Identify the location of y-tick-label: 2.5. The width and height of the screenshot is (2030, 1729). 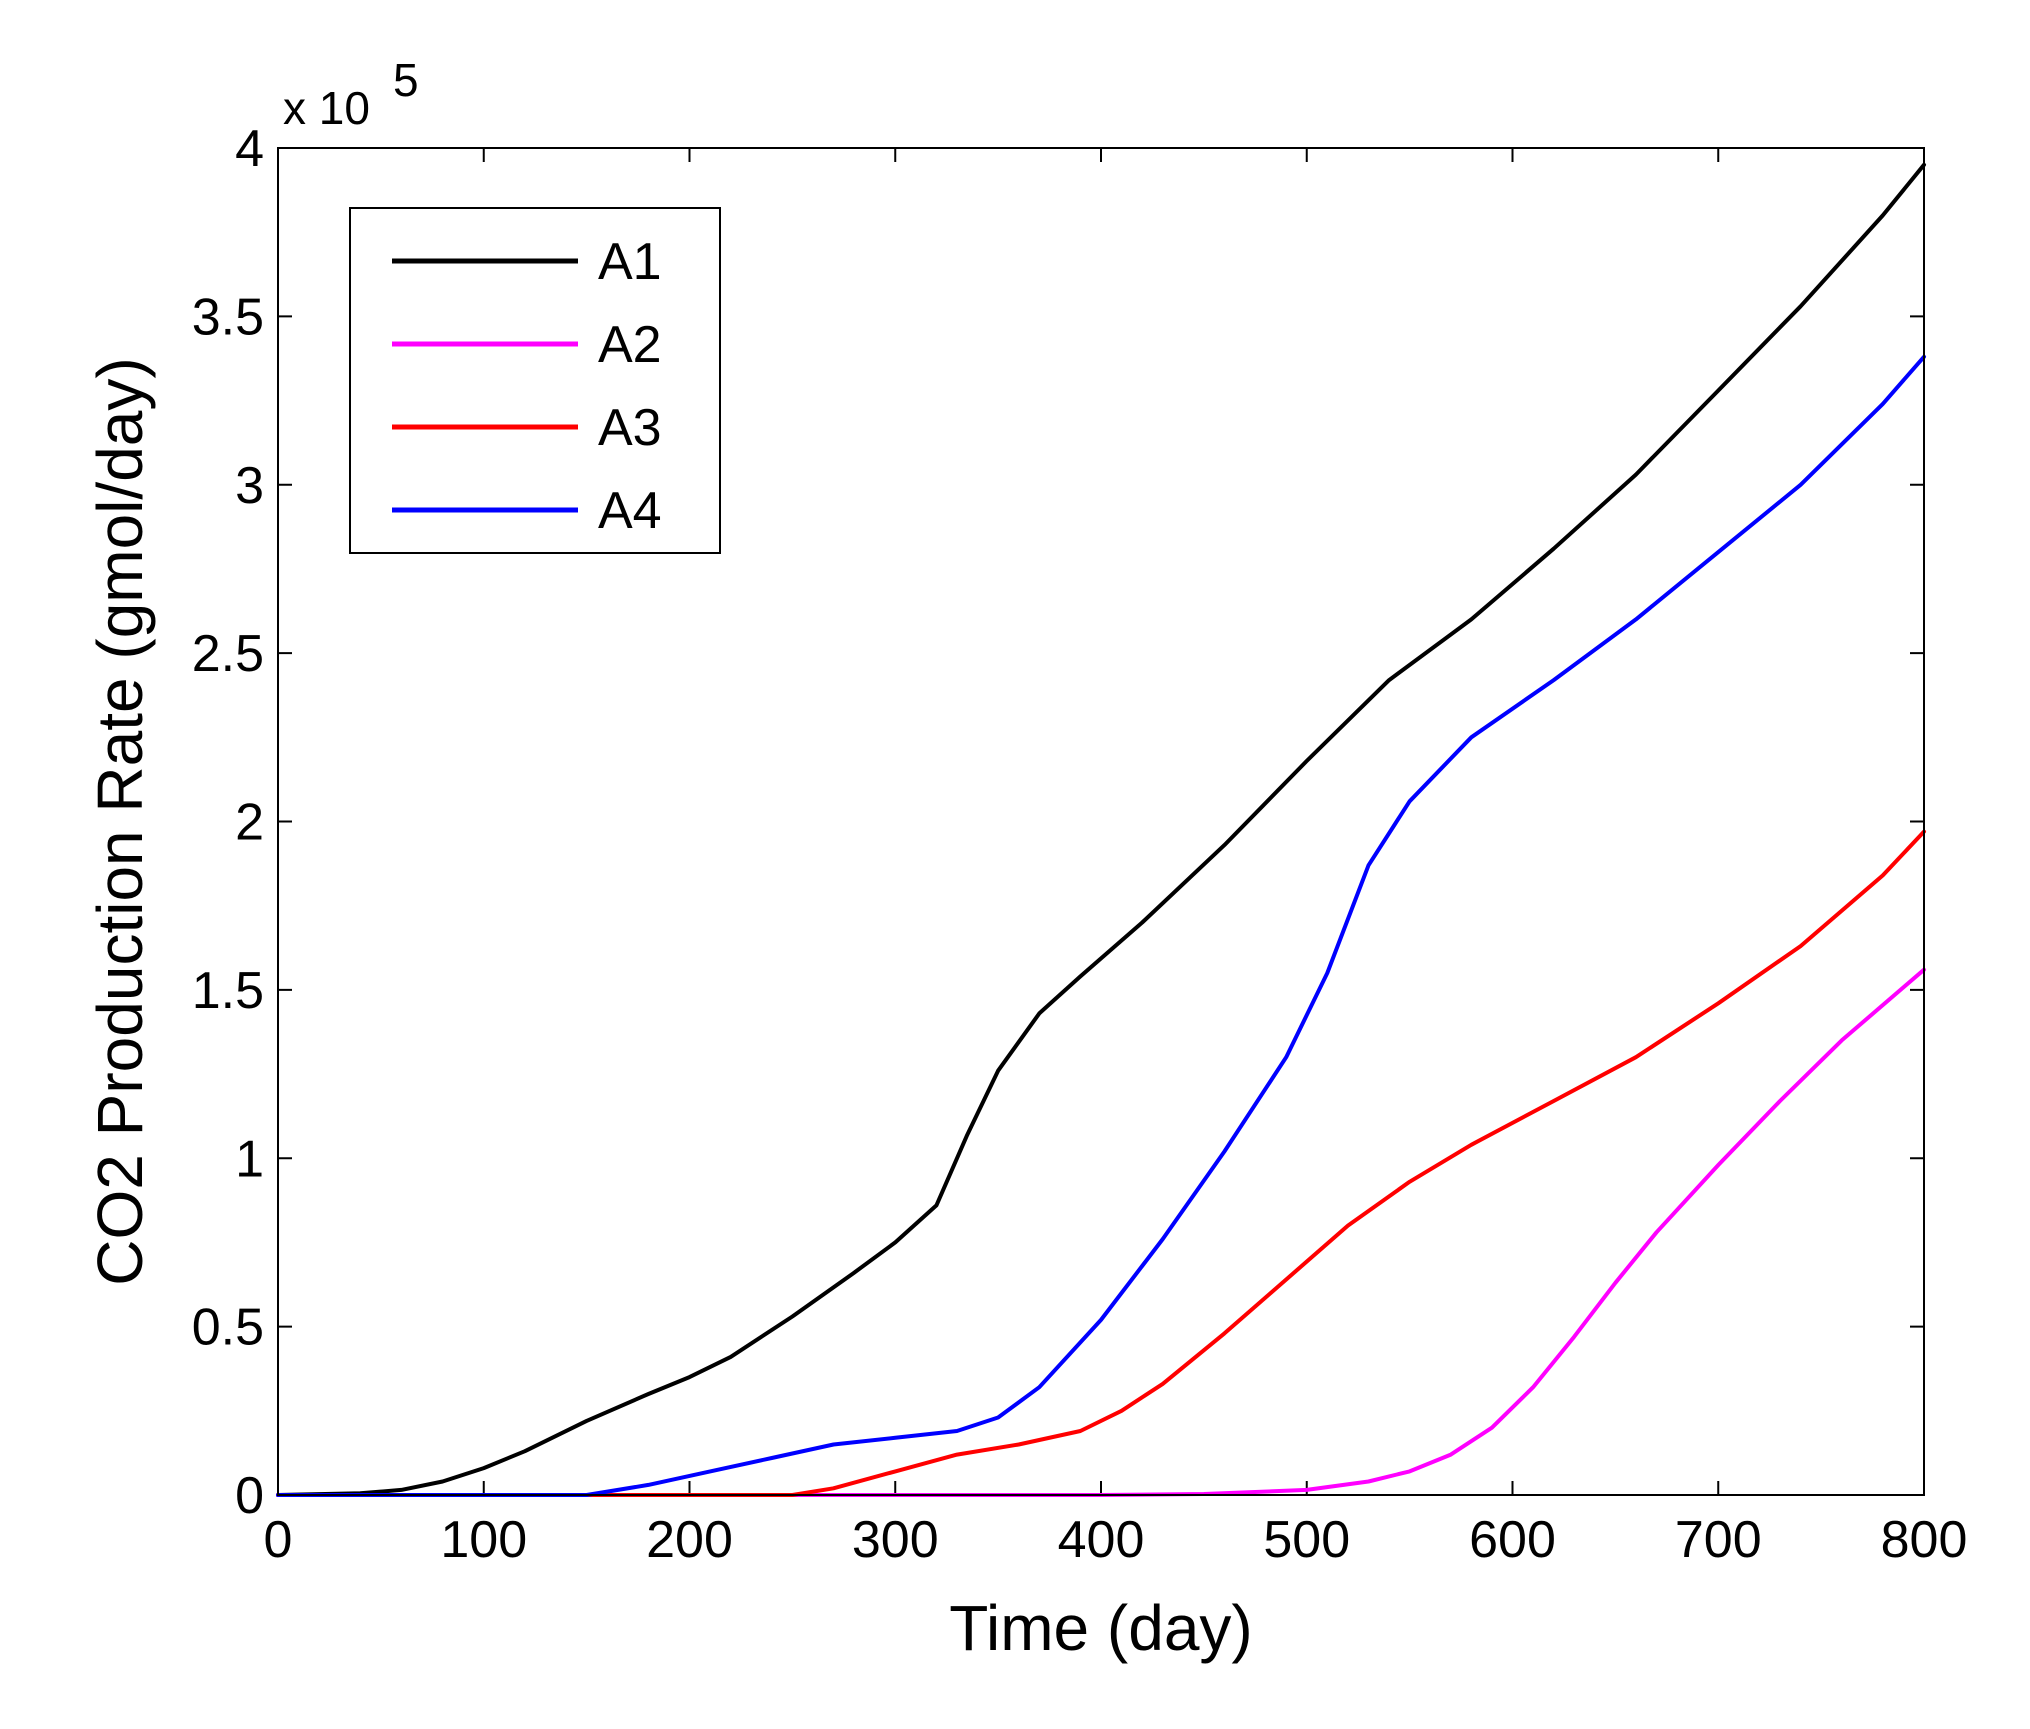
(228, 654).